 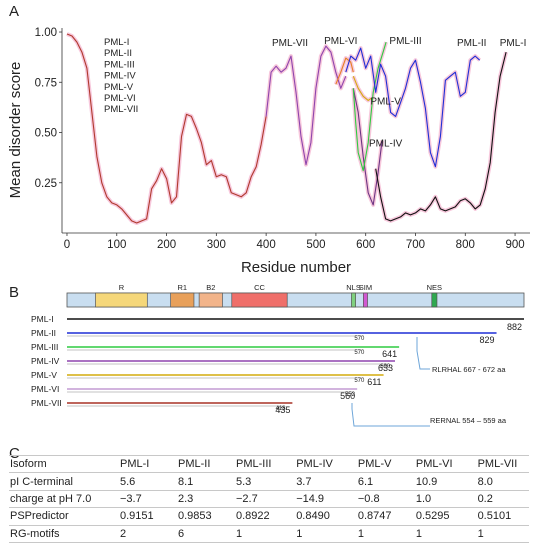 I want to click on y-tick-label: 0.50, so click(x=46, y=134).